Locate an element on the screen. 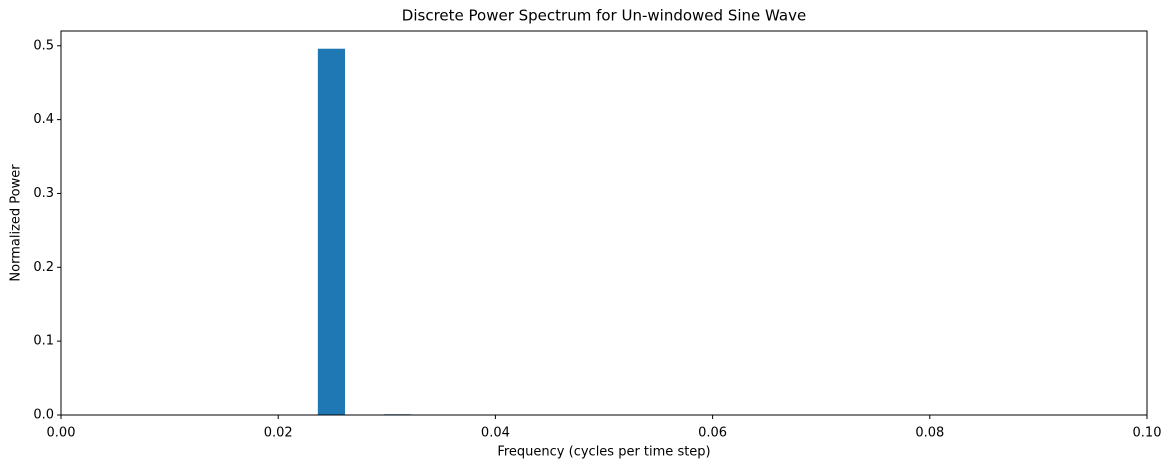 The width and height of the screenshot is (1171, 468). x-tick-label: 0.06 is located at coordinates (712, 433).